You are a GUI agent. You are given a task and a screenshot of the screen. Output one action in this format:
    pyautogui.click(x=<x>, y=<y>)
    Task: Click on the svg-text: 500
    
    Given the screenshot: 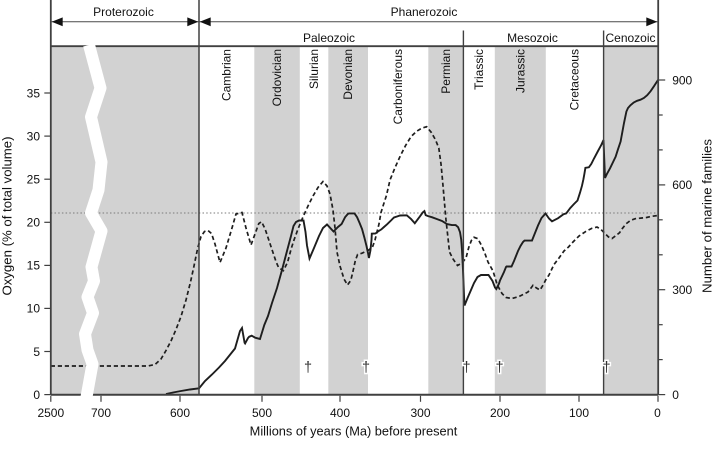 What is the action you would take?
    pyautogui.click(x=262, y=413)
    